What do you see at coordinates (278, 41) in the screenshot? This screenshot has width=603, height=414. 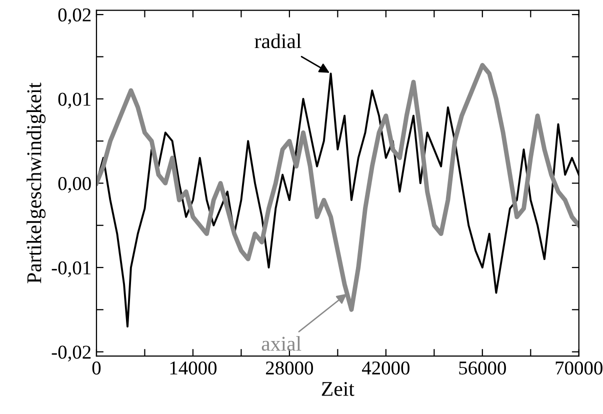 I see `annotation: radial` at bounding box center [278, 41].